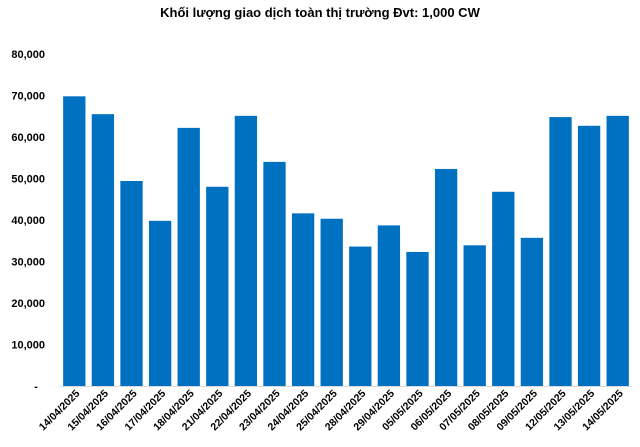 The width and height of the screenshot is (640, 447). Describe the element at coordinates (28, 180) in the screenshot. I see `y-tick-label: 50,000` at that location.